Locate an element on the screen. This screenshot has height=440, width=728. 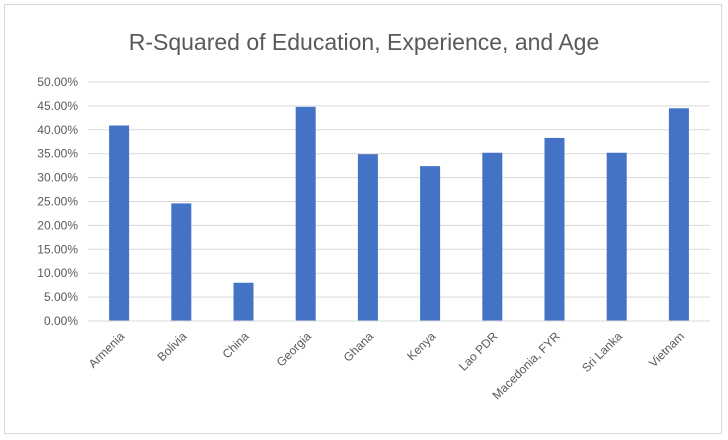
y-tick-label: 30.00% is located at coordinates (57, 178).